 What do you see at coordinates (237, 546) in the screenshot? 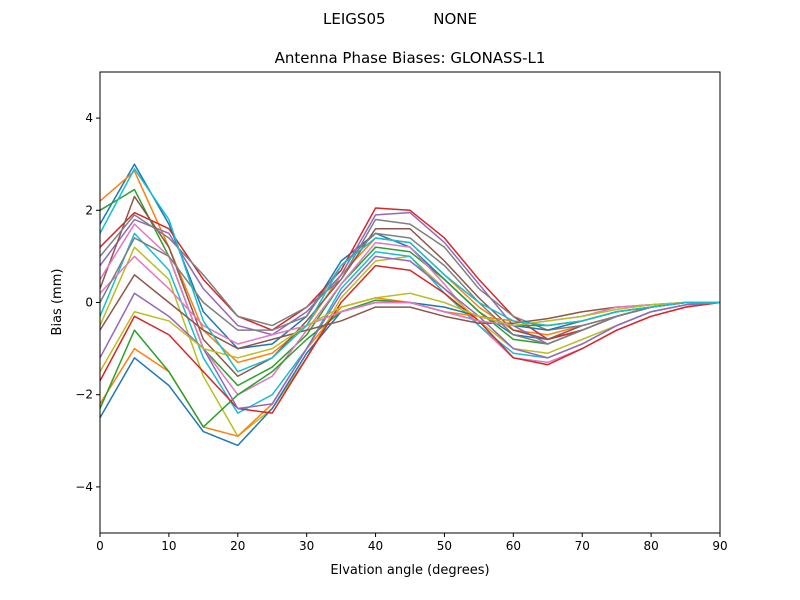
I see `x-tick-label: 20` at bounding box center [237, 546].